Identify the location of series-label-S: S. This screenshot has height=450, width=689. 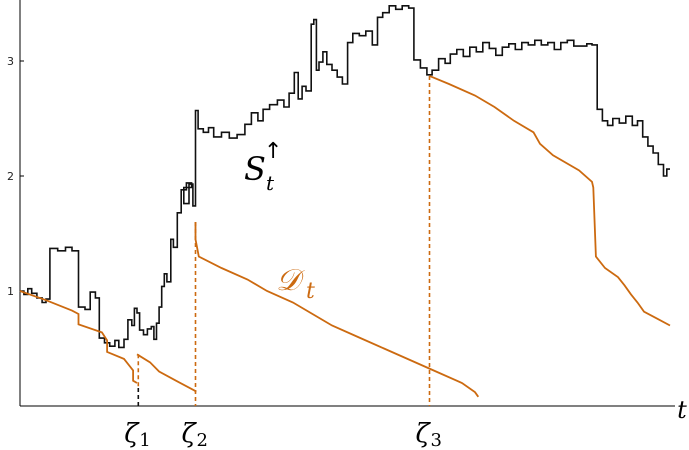
(255, 169).